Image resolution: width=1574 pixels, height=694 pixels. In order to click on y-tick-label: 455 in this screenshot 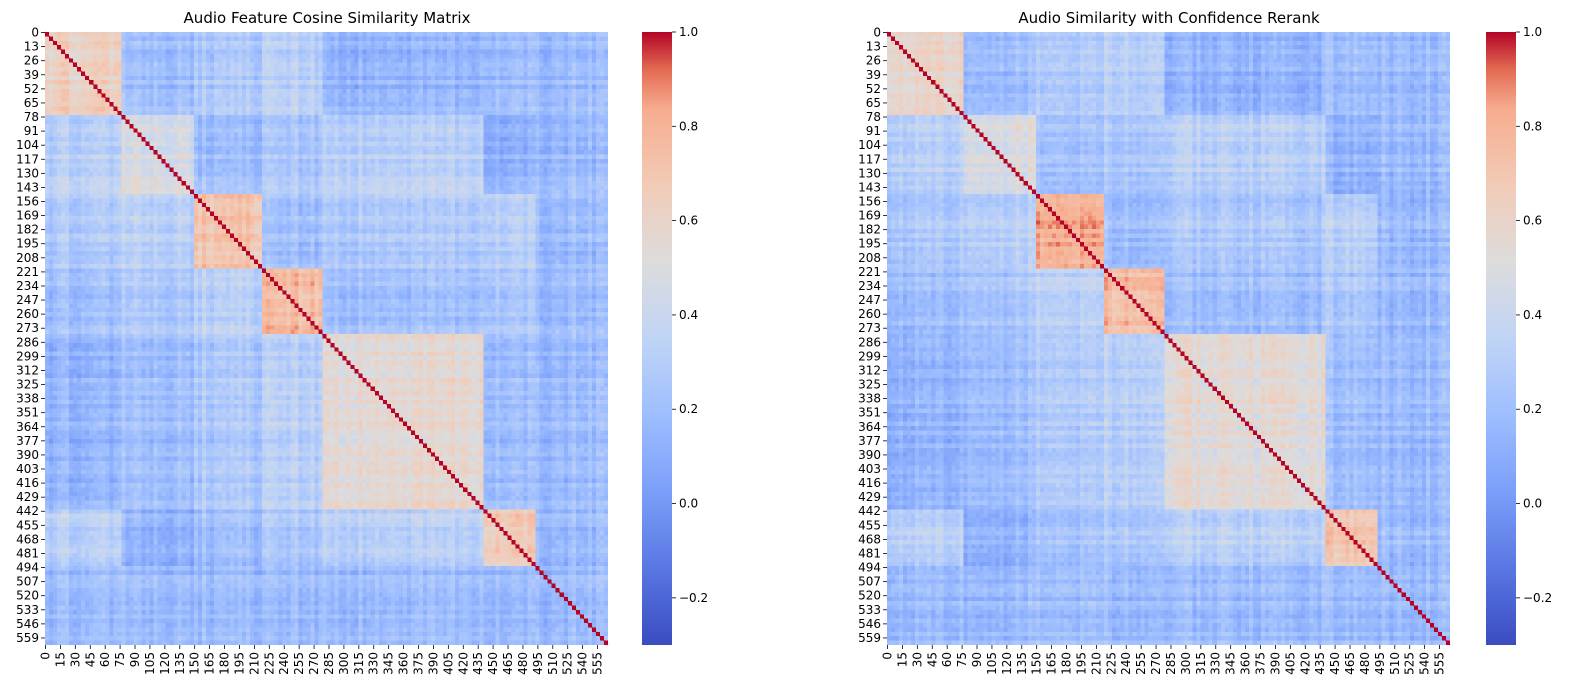, I will do `click(27, 525)`.